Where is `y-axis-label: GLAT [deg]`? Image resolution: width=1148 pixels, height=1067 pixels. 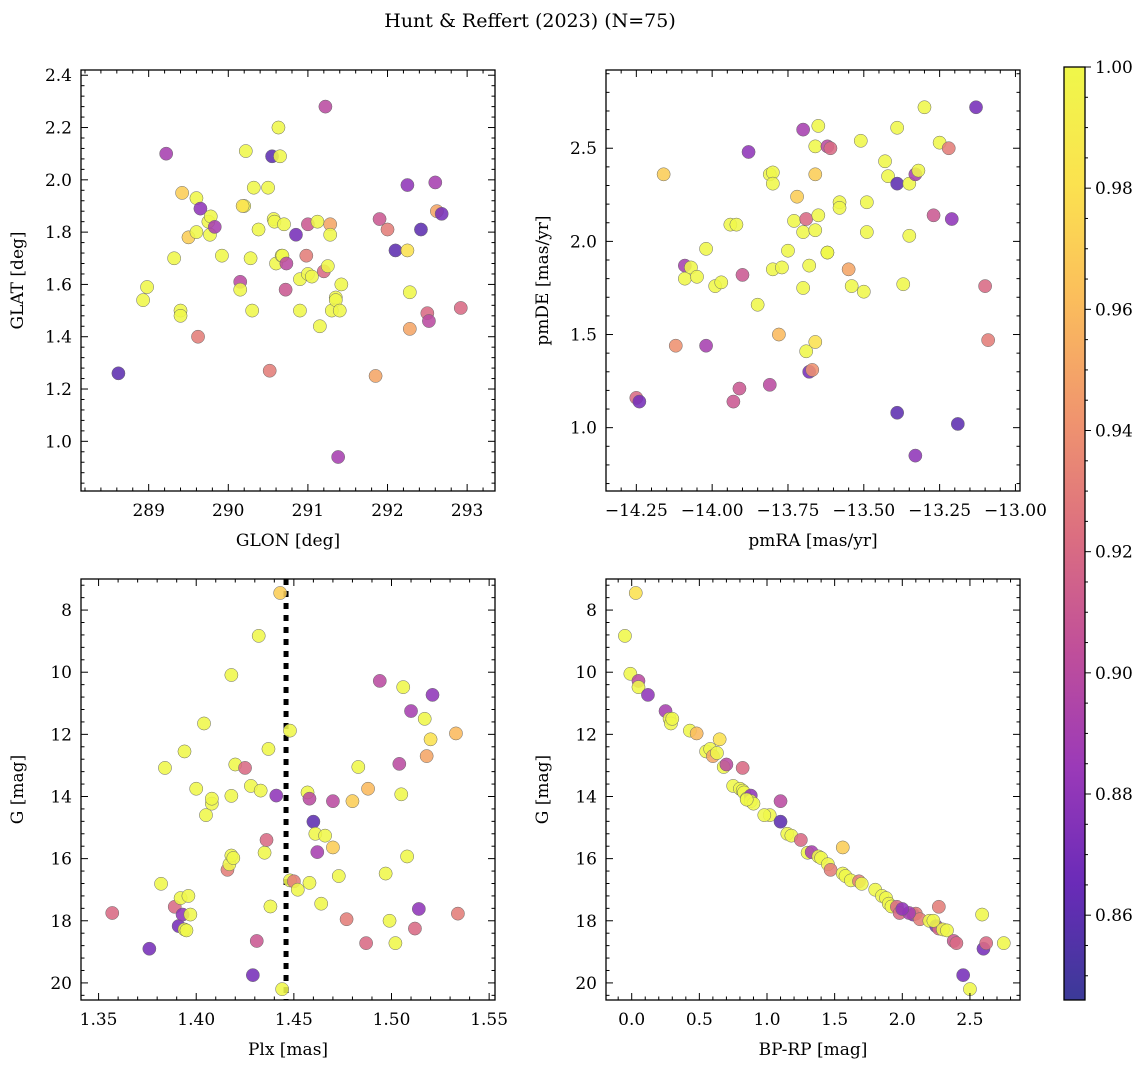
y-axis-label: GLAT [deg] is located at coordinates (18, 280).